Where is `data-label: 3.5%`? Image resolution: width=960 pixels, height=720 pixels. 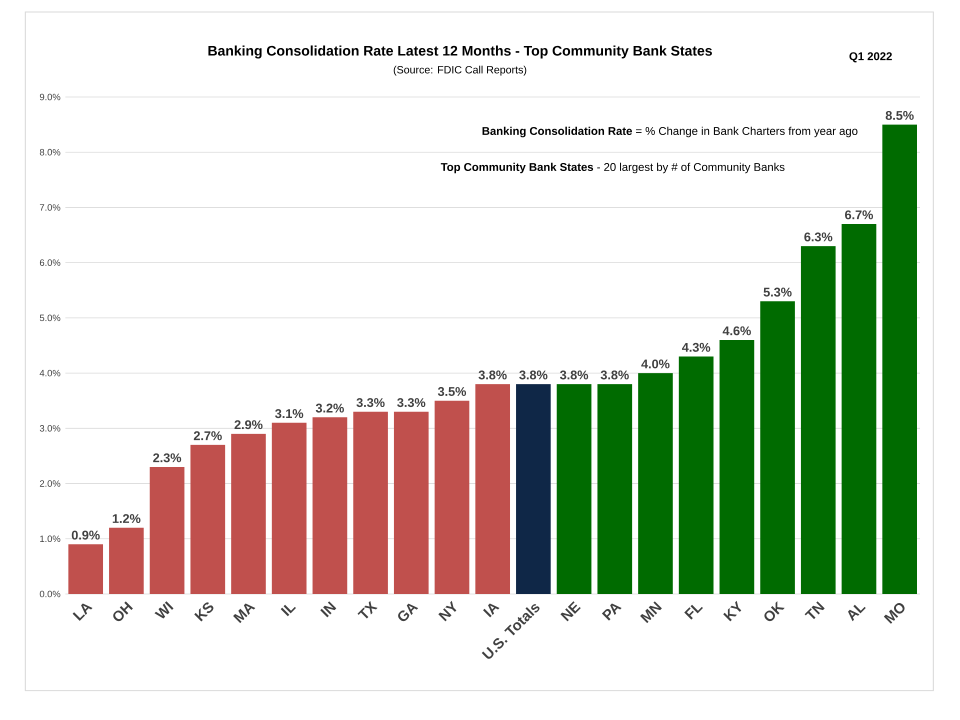 data-label: 3.5% is located at coordinates (452, 391).